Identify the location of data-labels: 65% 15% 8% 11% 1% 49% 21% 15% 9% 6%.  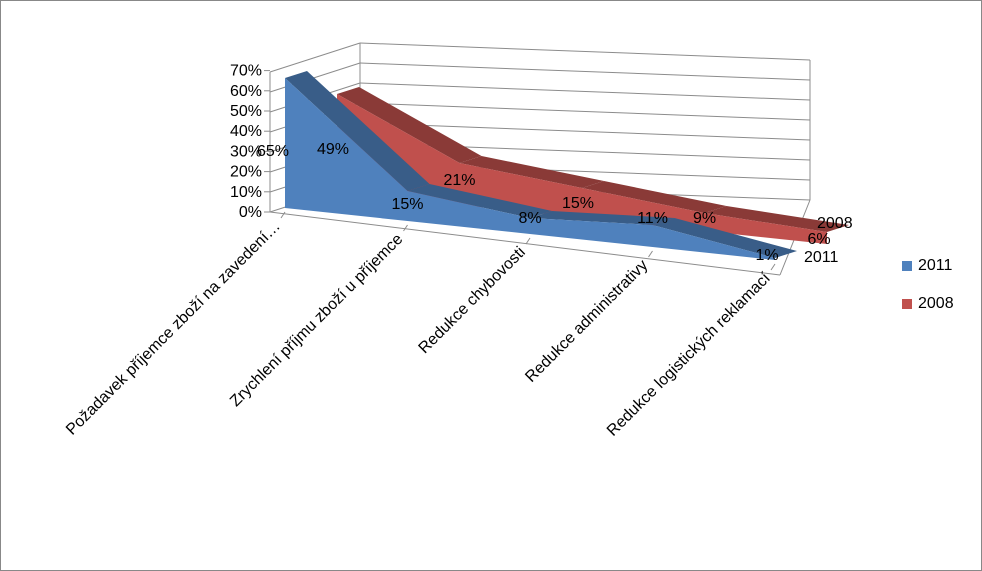
(544, 202).